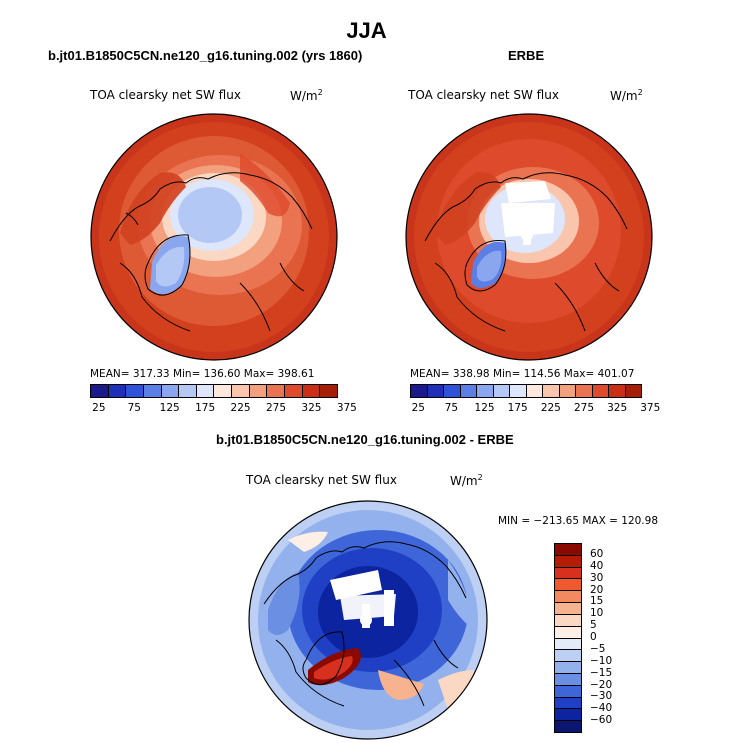 This screenshot has height=743, width=733. Describe the element at coordinates (484, 408) in the screenshot. I see `obs-colorbar-tick-label: 125` at that location.